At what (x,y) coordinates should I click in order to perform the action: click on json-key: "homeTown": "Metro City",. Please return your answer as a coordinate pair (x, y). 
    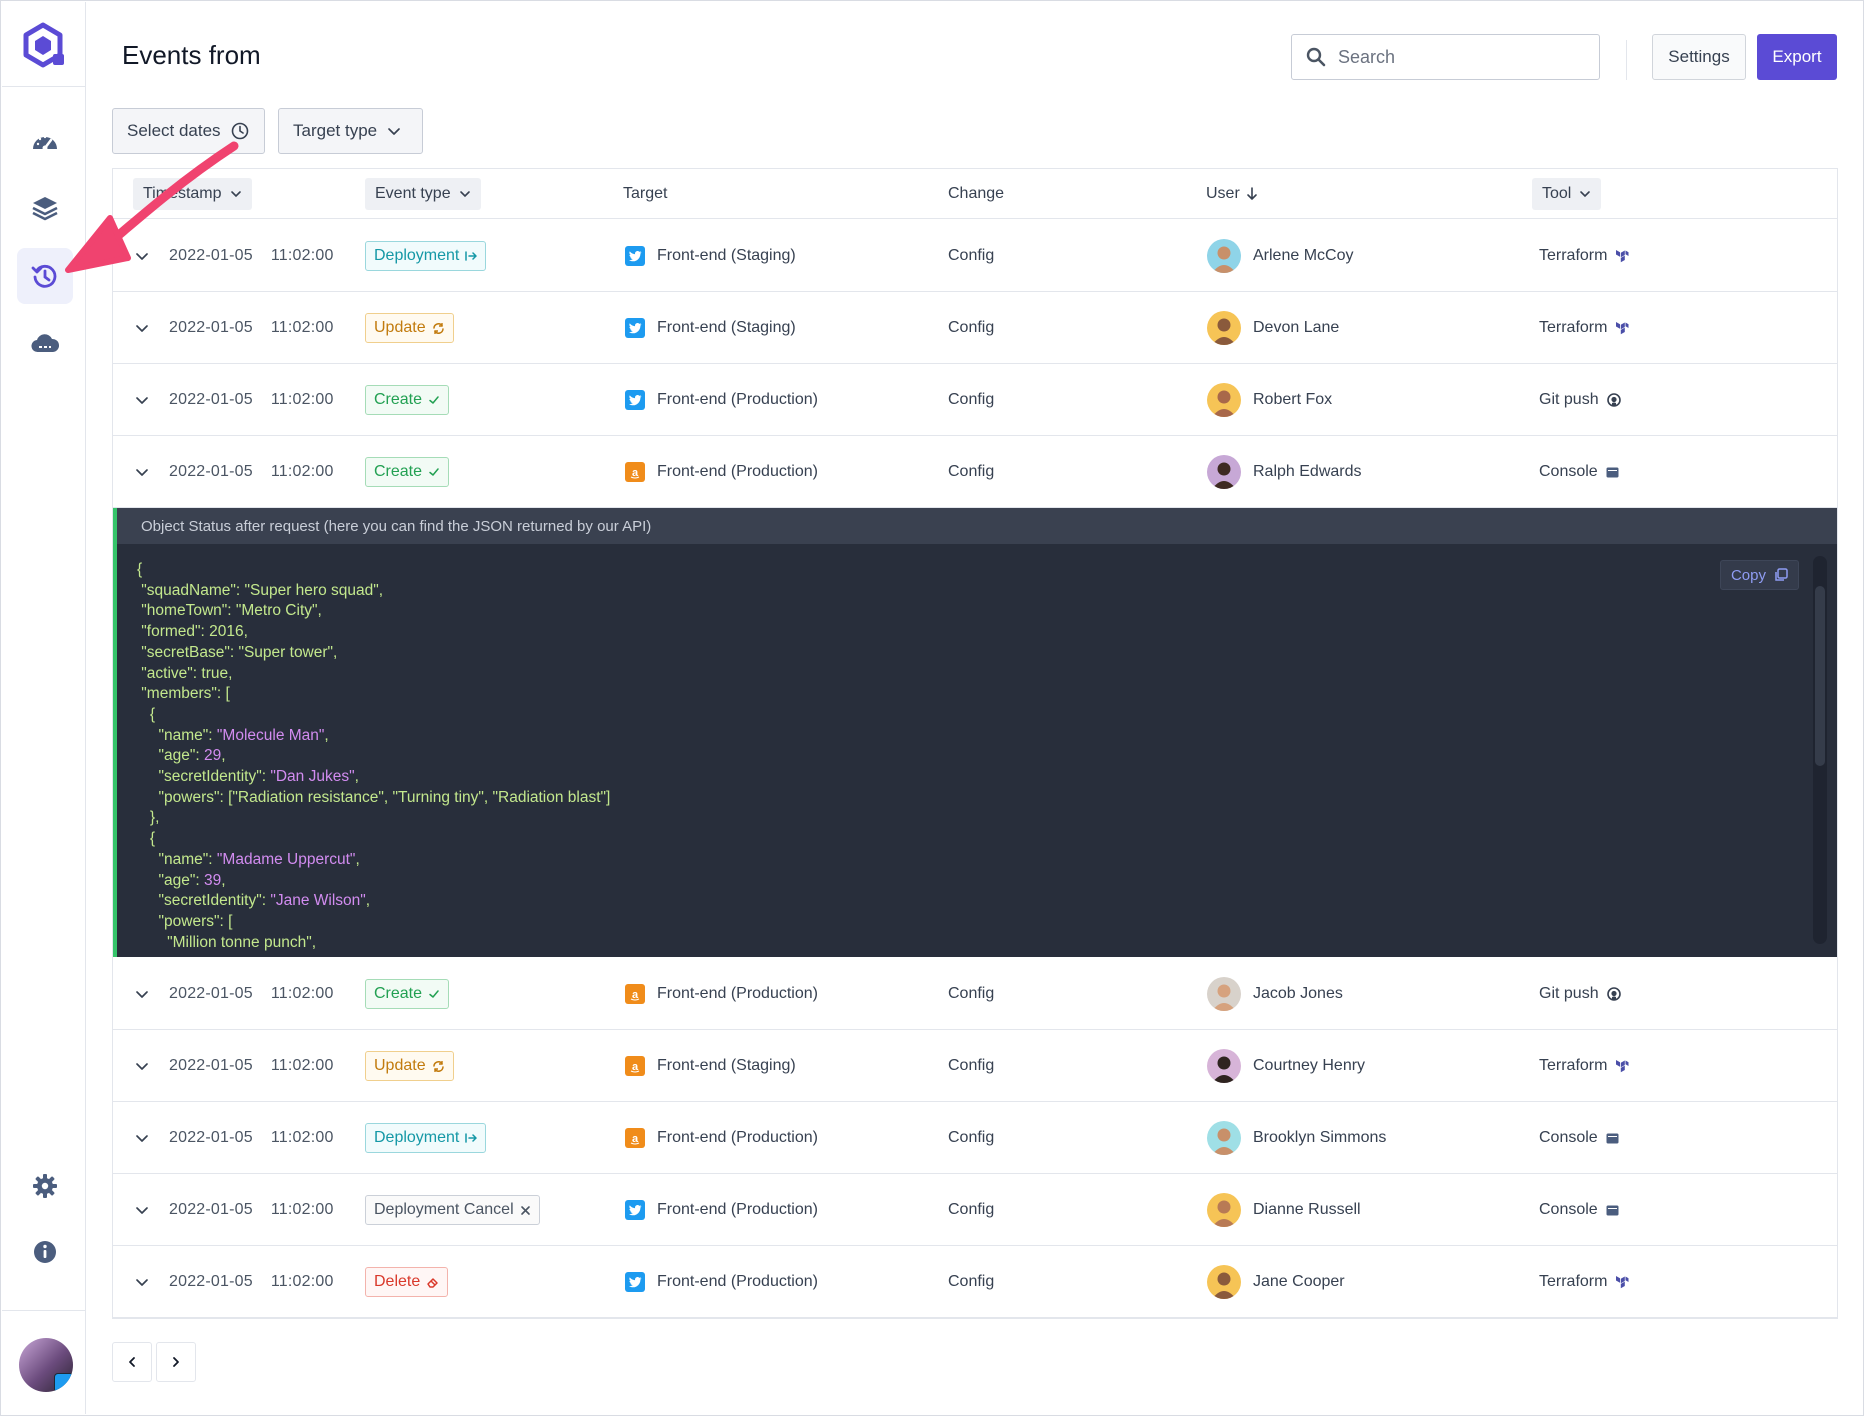
    Looking at the image, I should click on (229, 611).